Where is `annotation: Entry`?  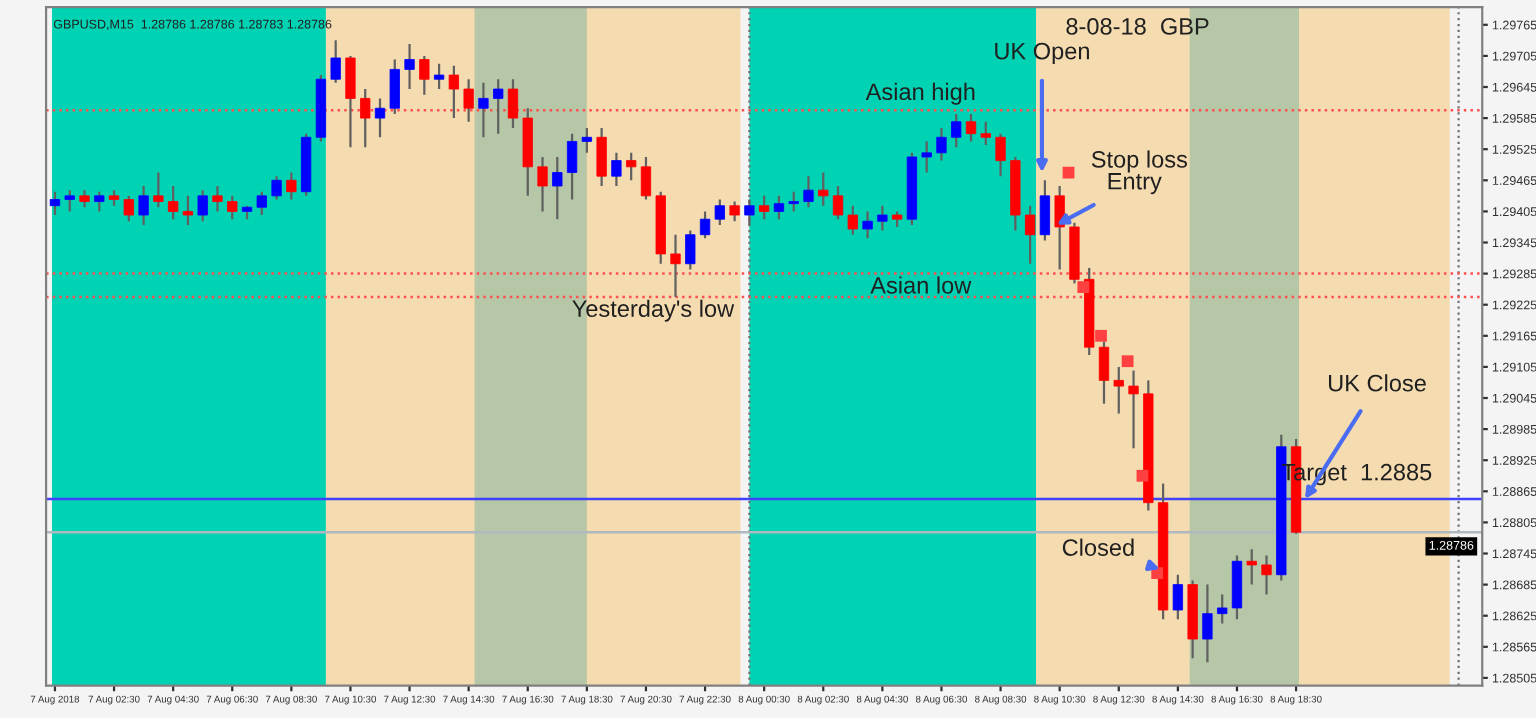
annotation: Entry is located at coordinates (1135, 184).